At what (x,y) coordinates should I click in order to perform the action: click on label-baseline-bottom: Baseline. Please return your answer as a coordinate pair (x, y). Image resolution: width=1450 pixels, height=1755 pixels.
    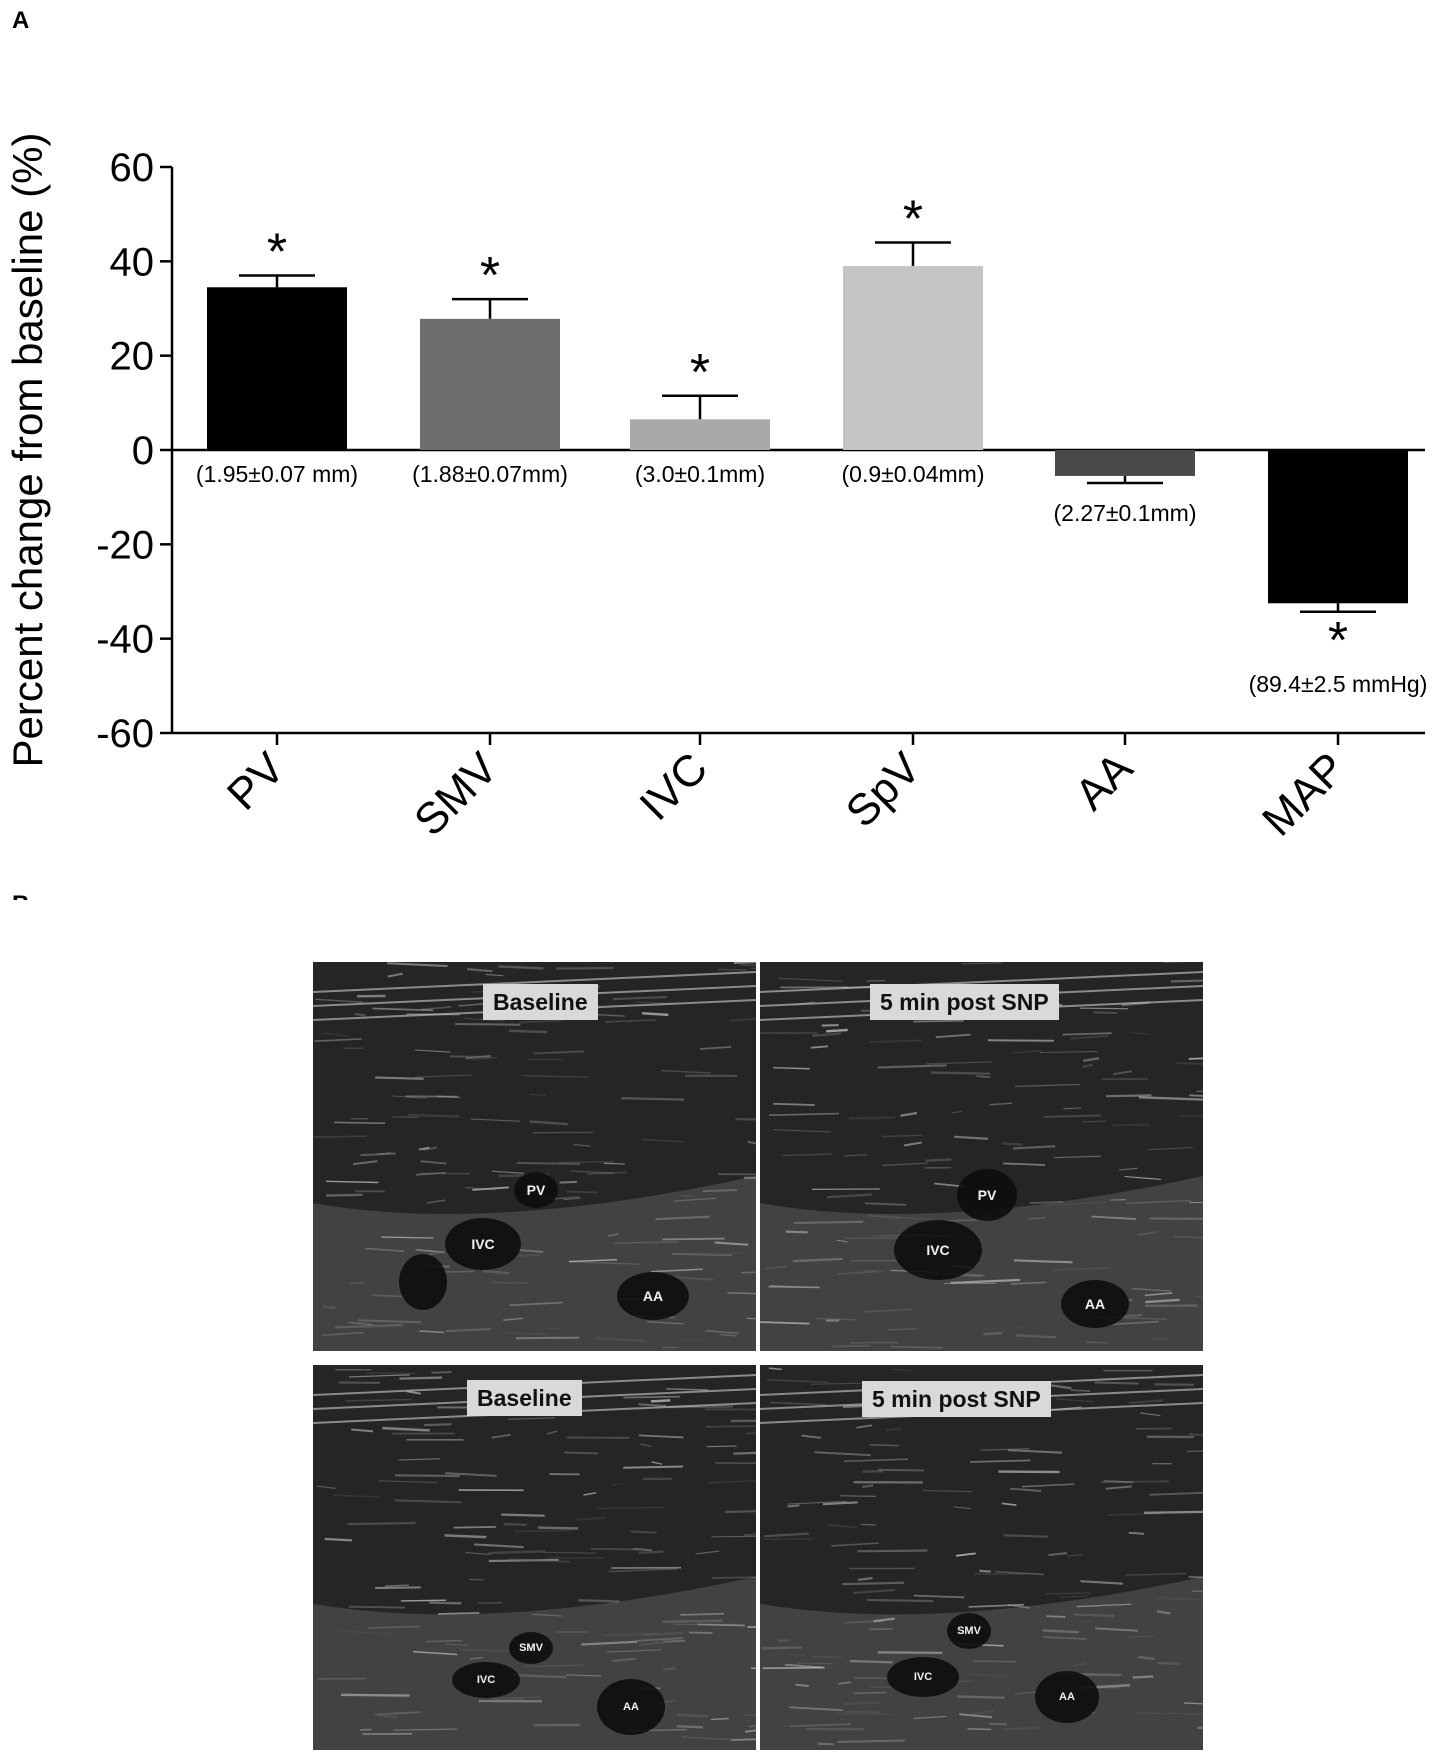
    Looking at the image, I should click on (524, 1398).